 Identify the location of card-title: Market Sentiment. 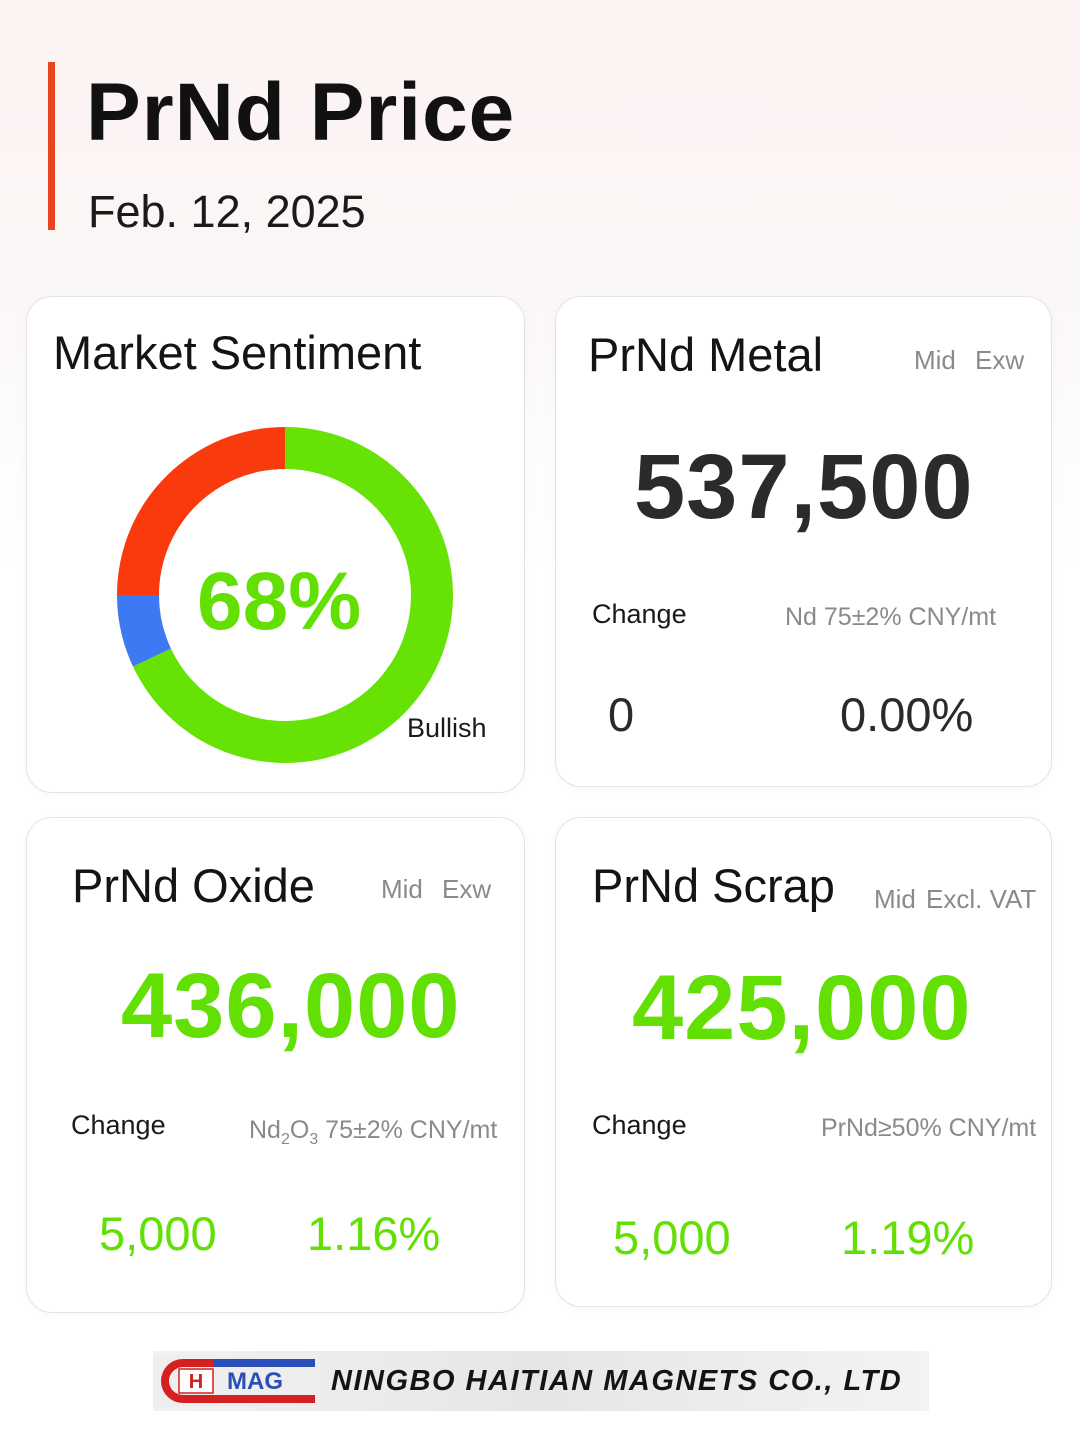
(237, 352).